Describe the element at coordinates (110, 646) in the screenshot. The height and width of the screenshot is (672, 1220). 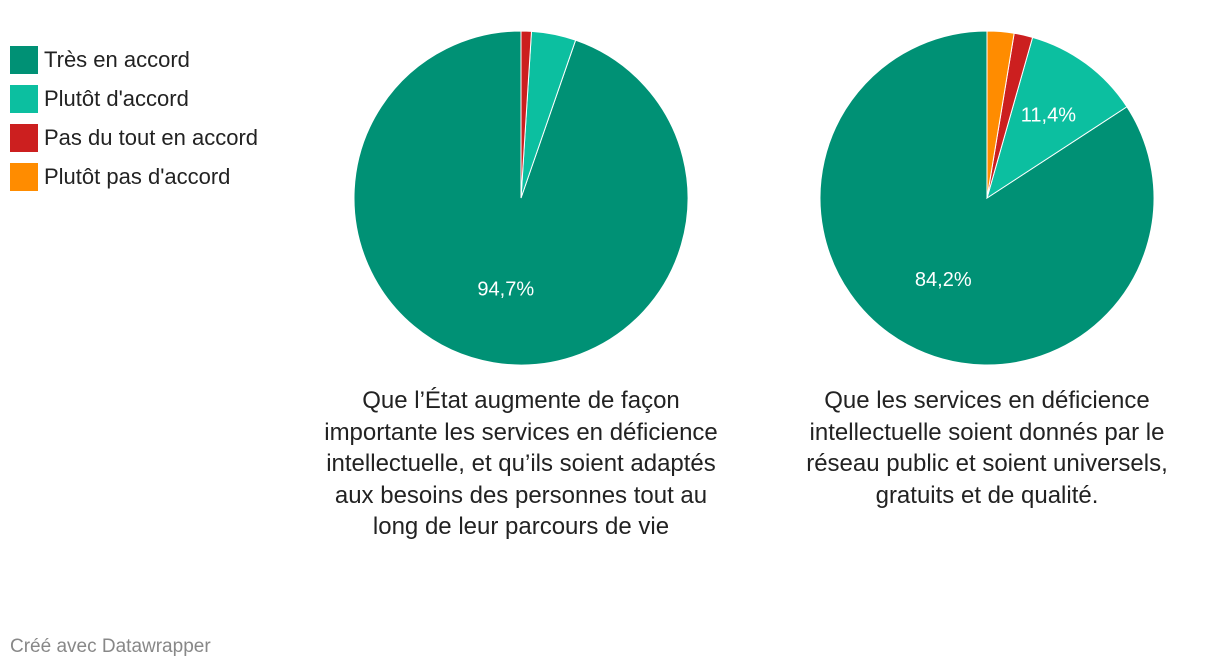
I see `footer-credit: Créé avec Datawrapper` at that location.